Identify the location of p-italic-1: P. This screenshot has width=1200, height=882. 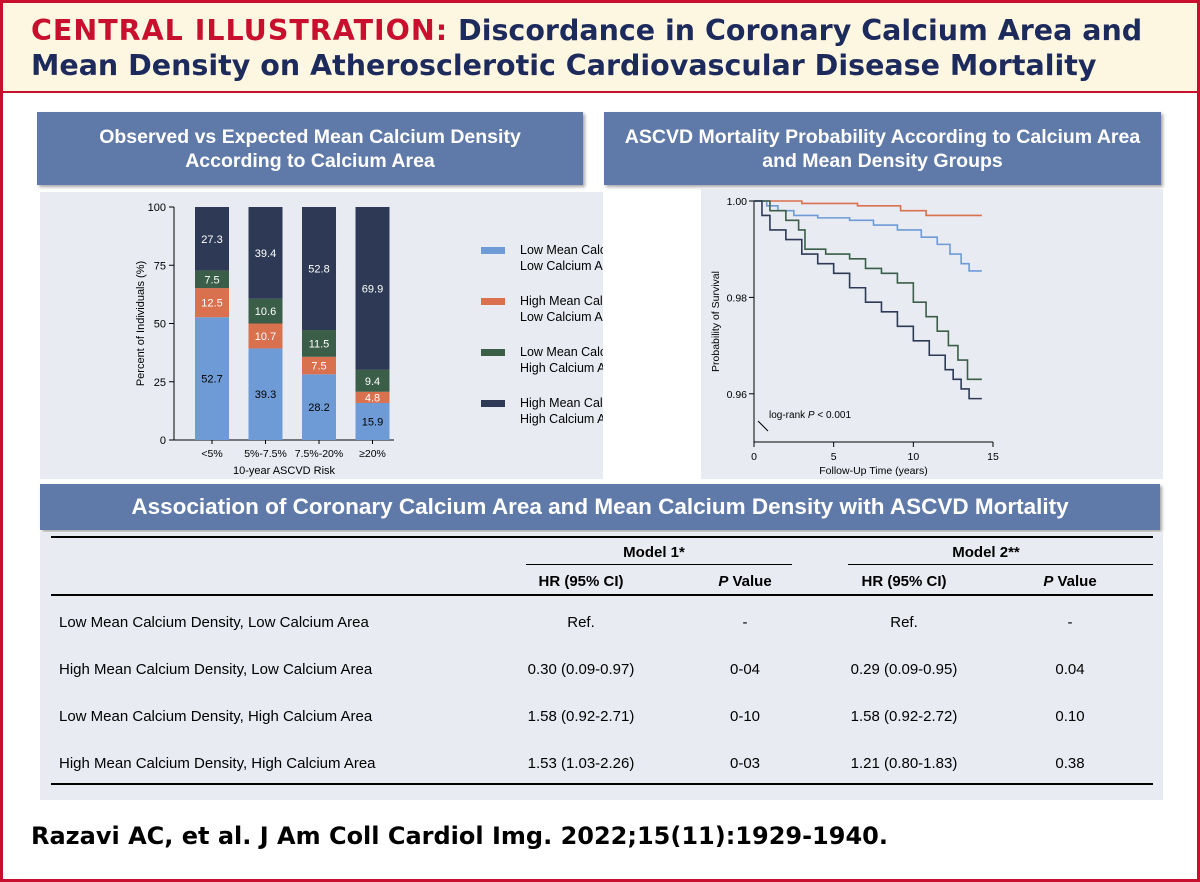
(723, 581).